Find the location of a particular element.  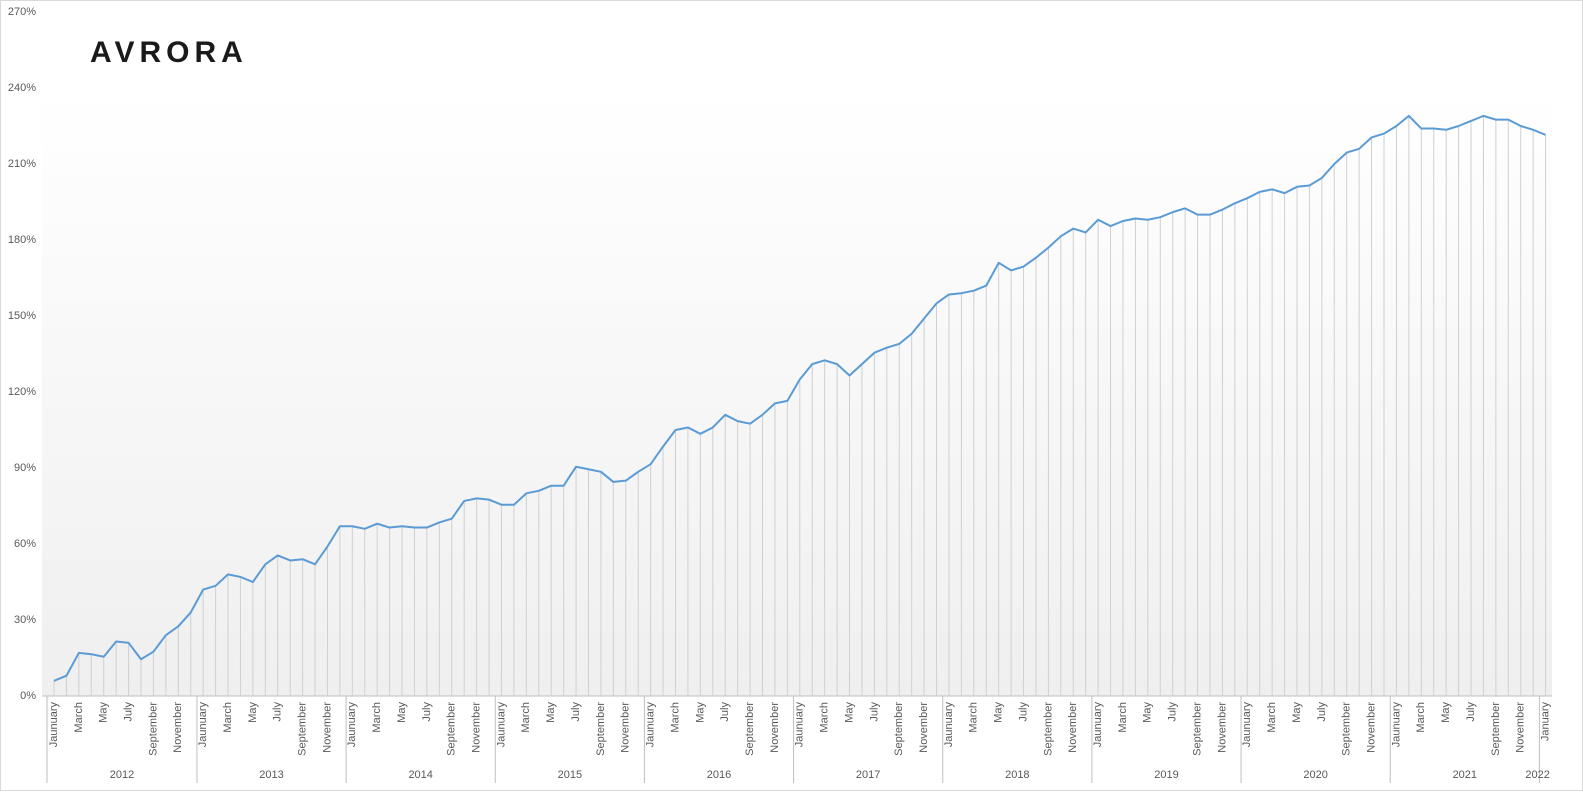

y-tick-label: 240% is located at coordinates (22, 88).